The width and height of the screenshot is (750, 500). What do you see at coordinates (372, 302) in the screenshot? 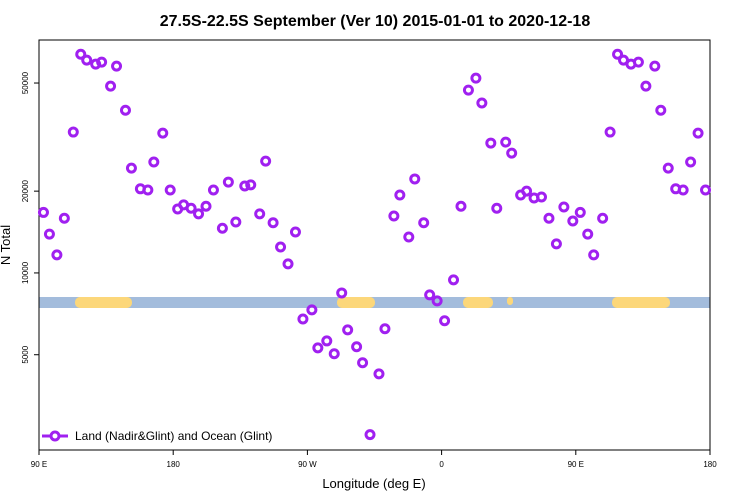
I see `land-segments` at bounding box center [372, 302].